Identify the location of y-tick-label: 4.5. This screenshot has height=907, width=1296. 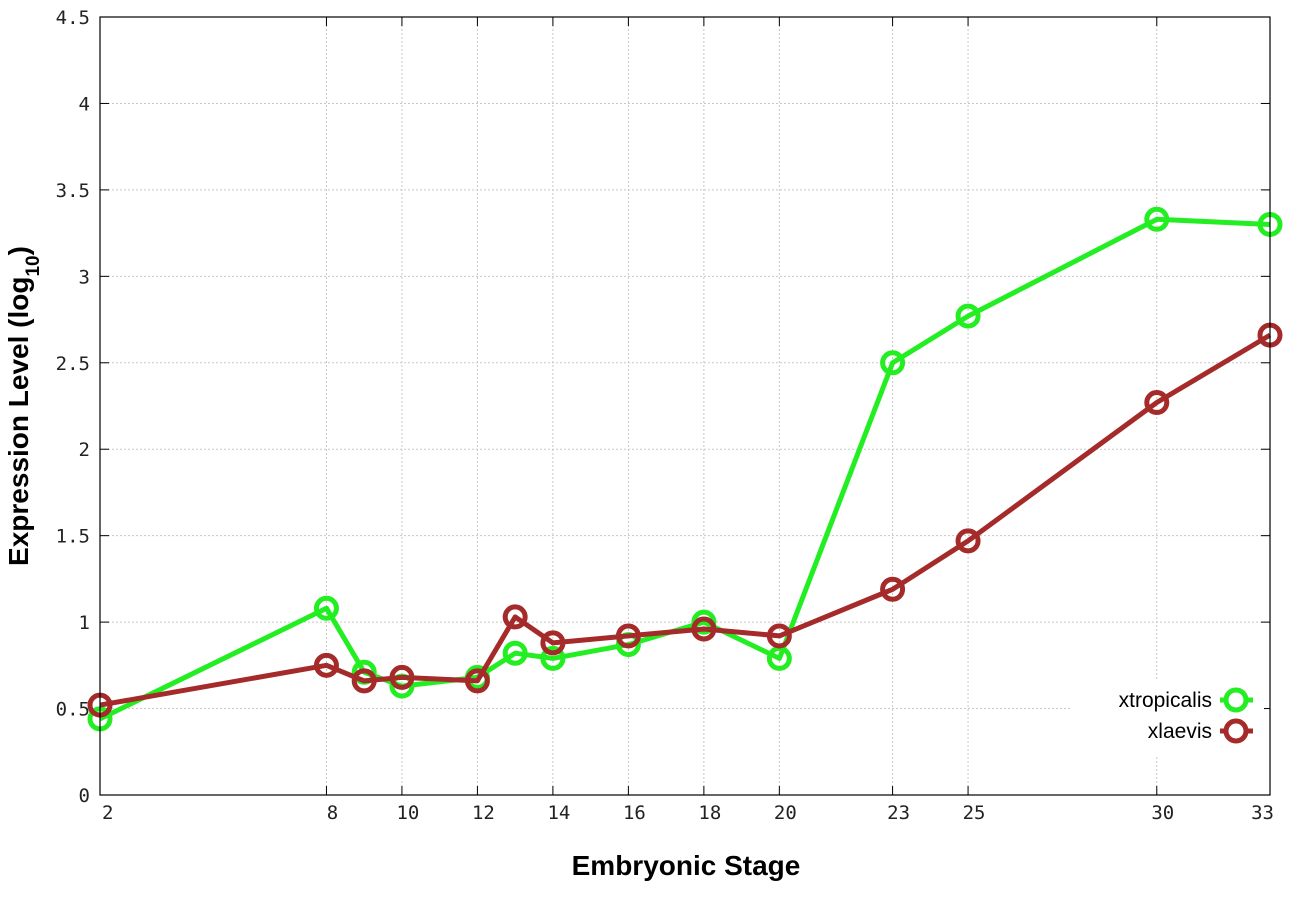
(73, 18).